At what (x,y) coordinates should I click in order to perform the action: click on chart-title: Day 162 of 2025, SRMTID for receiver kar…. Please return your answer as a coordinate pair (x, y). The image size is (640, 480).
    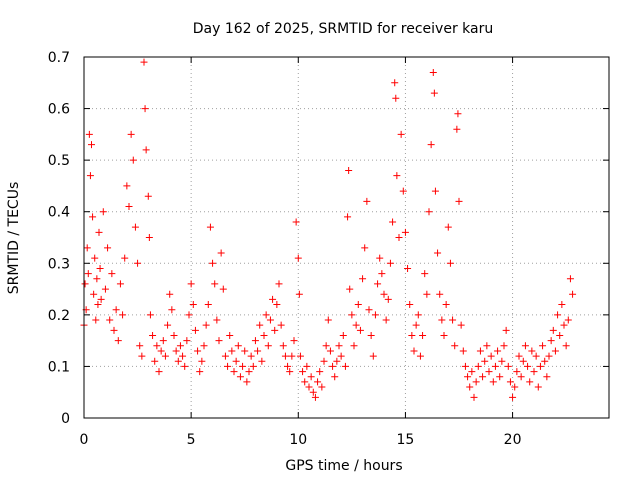
    Looking at the image, I should click on (343, 29).